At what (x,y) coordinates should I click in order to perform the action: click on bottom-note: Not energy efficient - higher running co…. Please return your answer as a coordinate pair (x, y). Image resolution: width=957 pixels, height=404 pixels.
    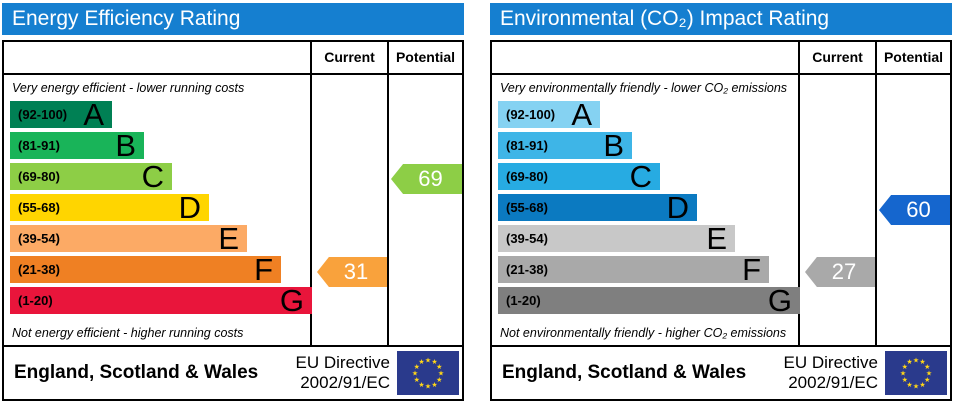
    Looking at the image, I should click on (128, 333).